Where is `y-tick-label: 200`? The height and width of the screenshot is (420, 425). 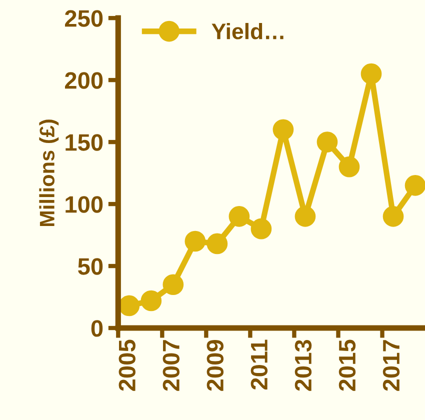
y-tick-label: 200 is located at coordinates (83, 80).